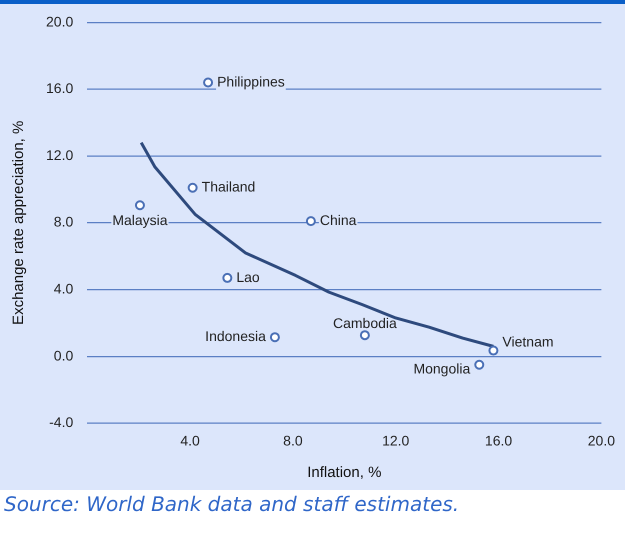 This screenshot has width=625, height=535. What do you see at coordinates (235, 336) in the screenshot?
I see `series-label: Indonesia` at bounding box center [235, 336].